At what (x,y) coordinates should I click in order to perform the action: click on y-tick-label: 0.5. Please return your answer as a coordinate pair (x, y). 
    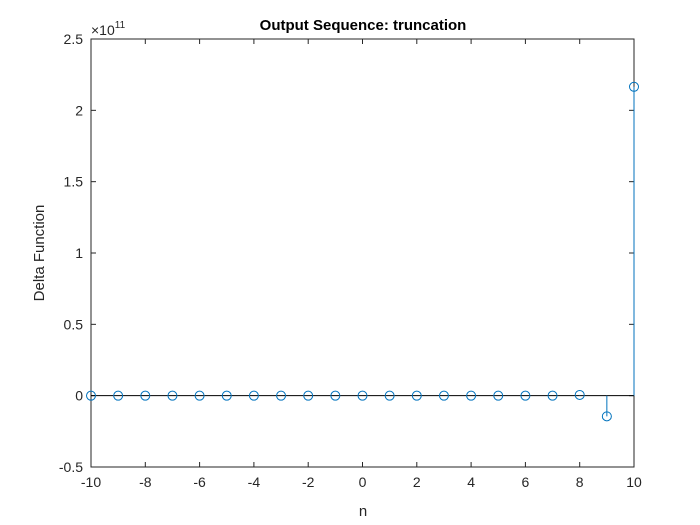
    Looking at the image, I should click on (74, 324).